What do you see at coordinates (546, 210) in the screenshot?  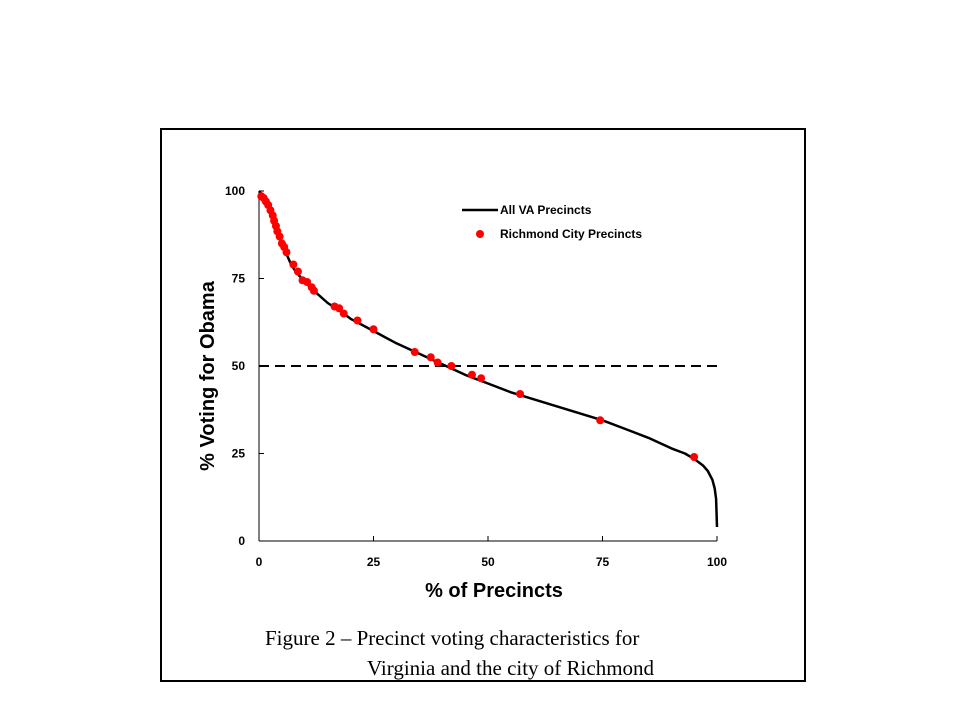 I see `legend-label-all-va-precincts: All VA Precincts` at bounding box center [546, 210].